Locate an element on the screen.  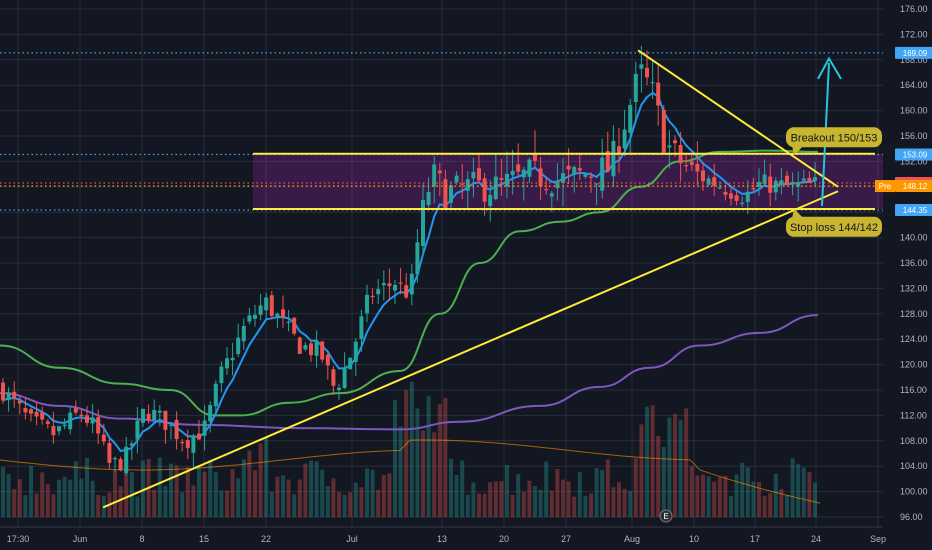
x-axis: 17:30 Jun 8 15 22 Jul 13 20 27 Aug 10 17 24 Sep is located at coordinates (443, 535).